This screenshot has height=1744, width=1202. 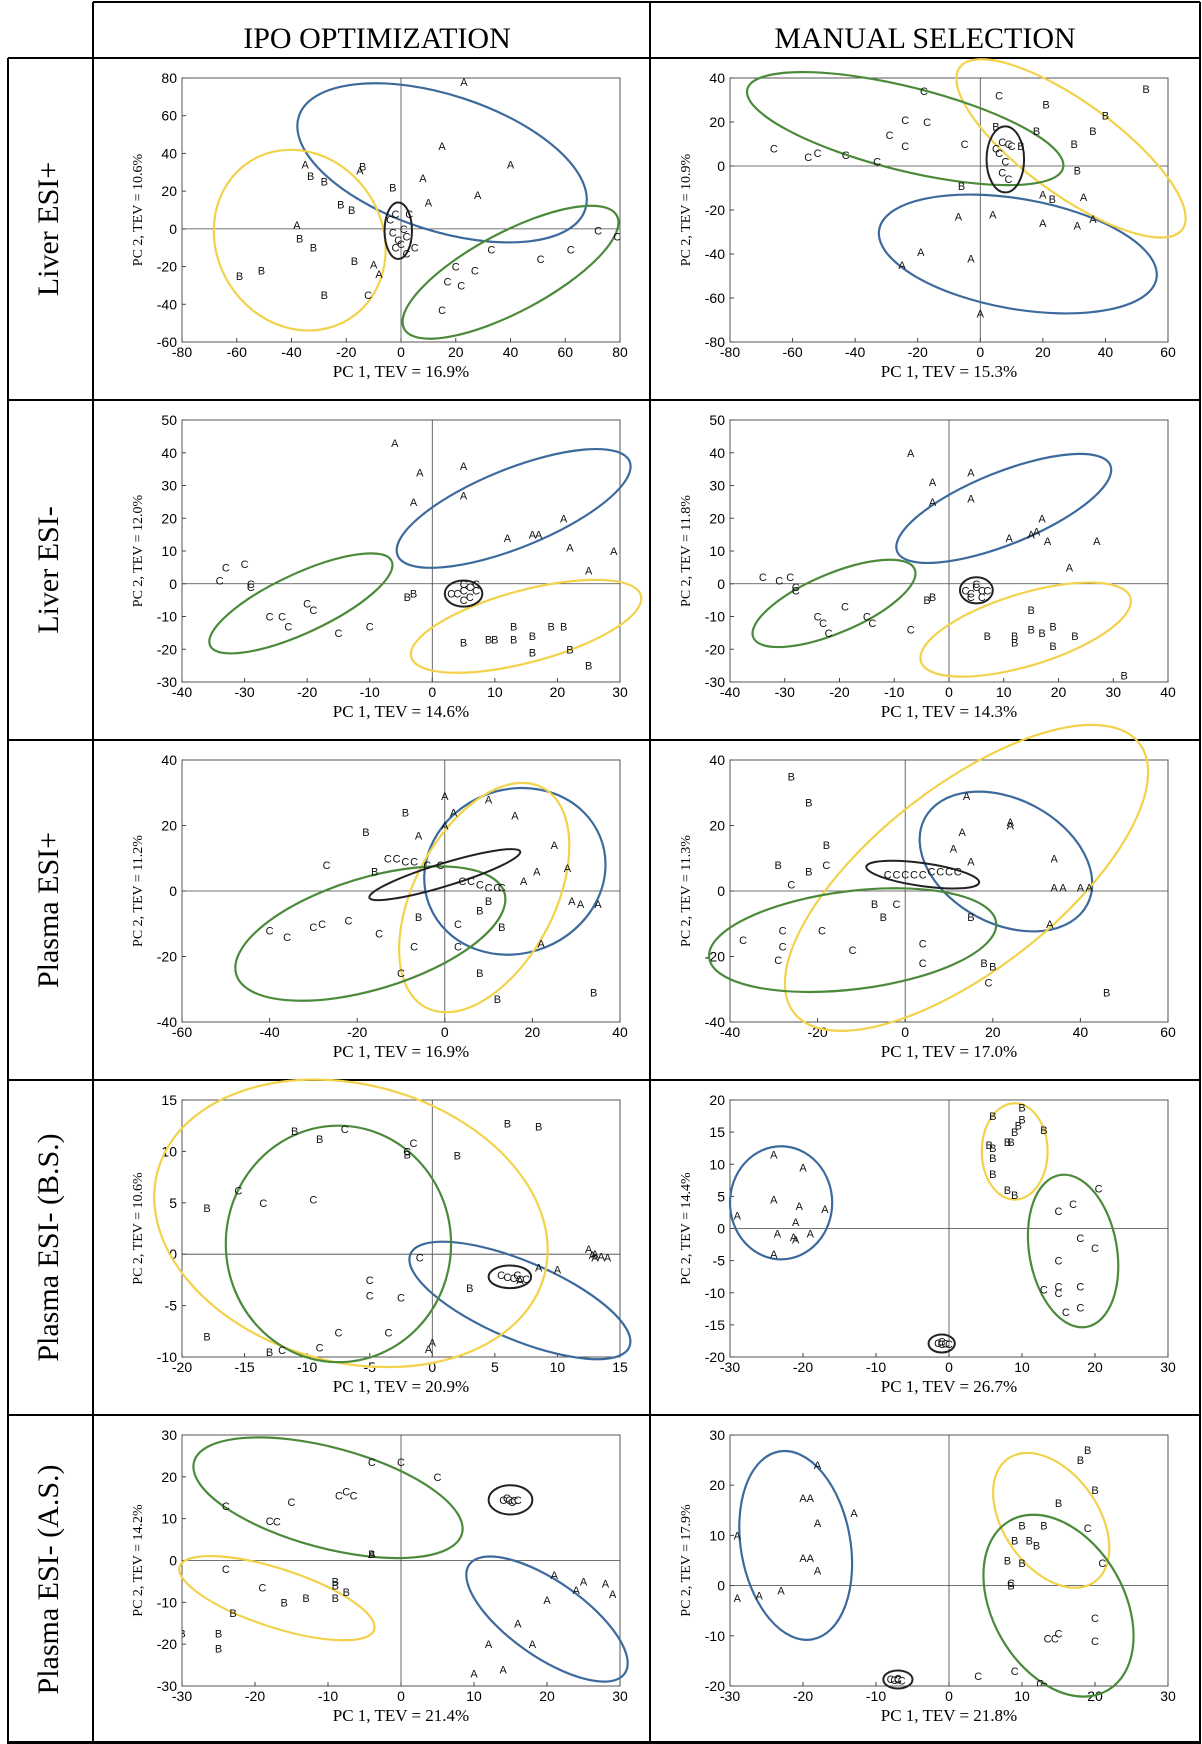 What do you see at coordinates (721, 891) in the screenshot?
I see `y-tick-label: 0` at bounding box center [721, 891].